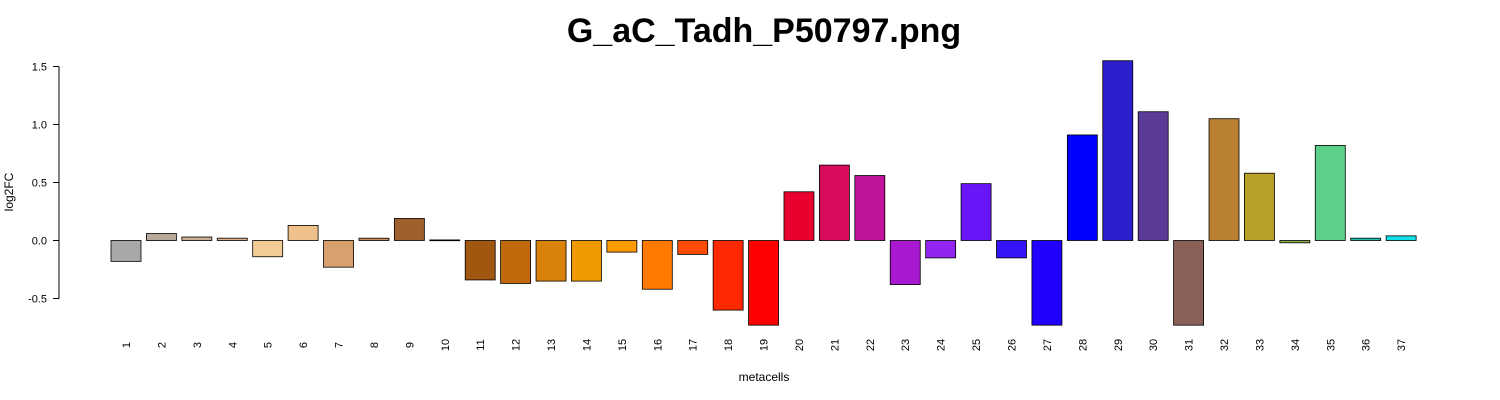 The height and width of the screenshot is (400, 1500). Describe the element at coordinates (39, 68) in the screenshot. I see `y-tick-label: 1.5` at that location.